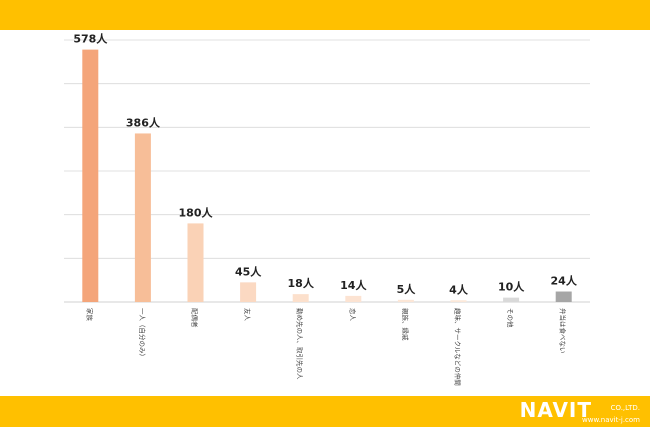 The image size is (650, 427). What do you see at coordinates (142, 334) in the screenshot?
I see `category-label: 一人（自分のみ）` at bounding box center [142, 334].